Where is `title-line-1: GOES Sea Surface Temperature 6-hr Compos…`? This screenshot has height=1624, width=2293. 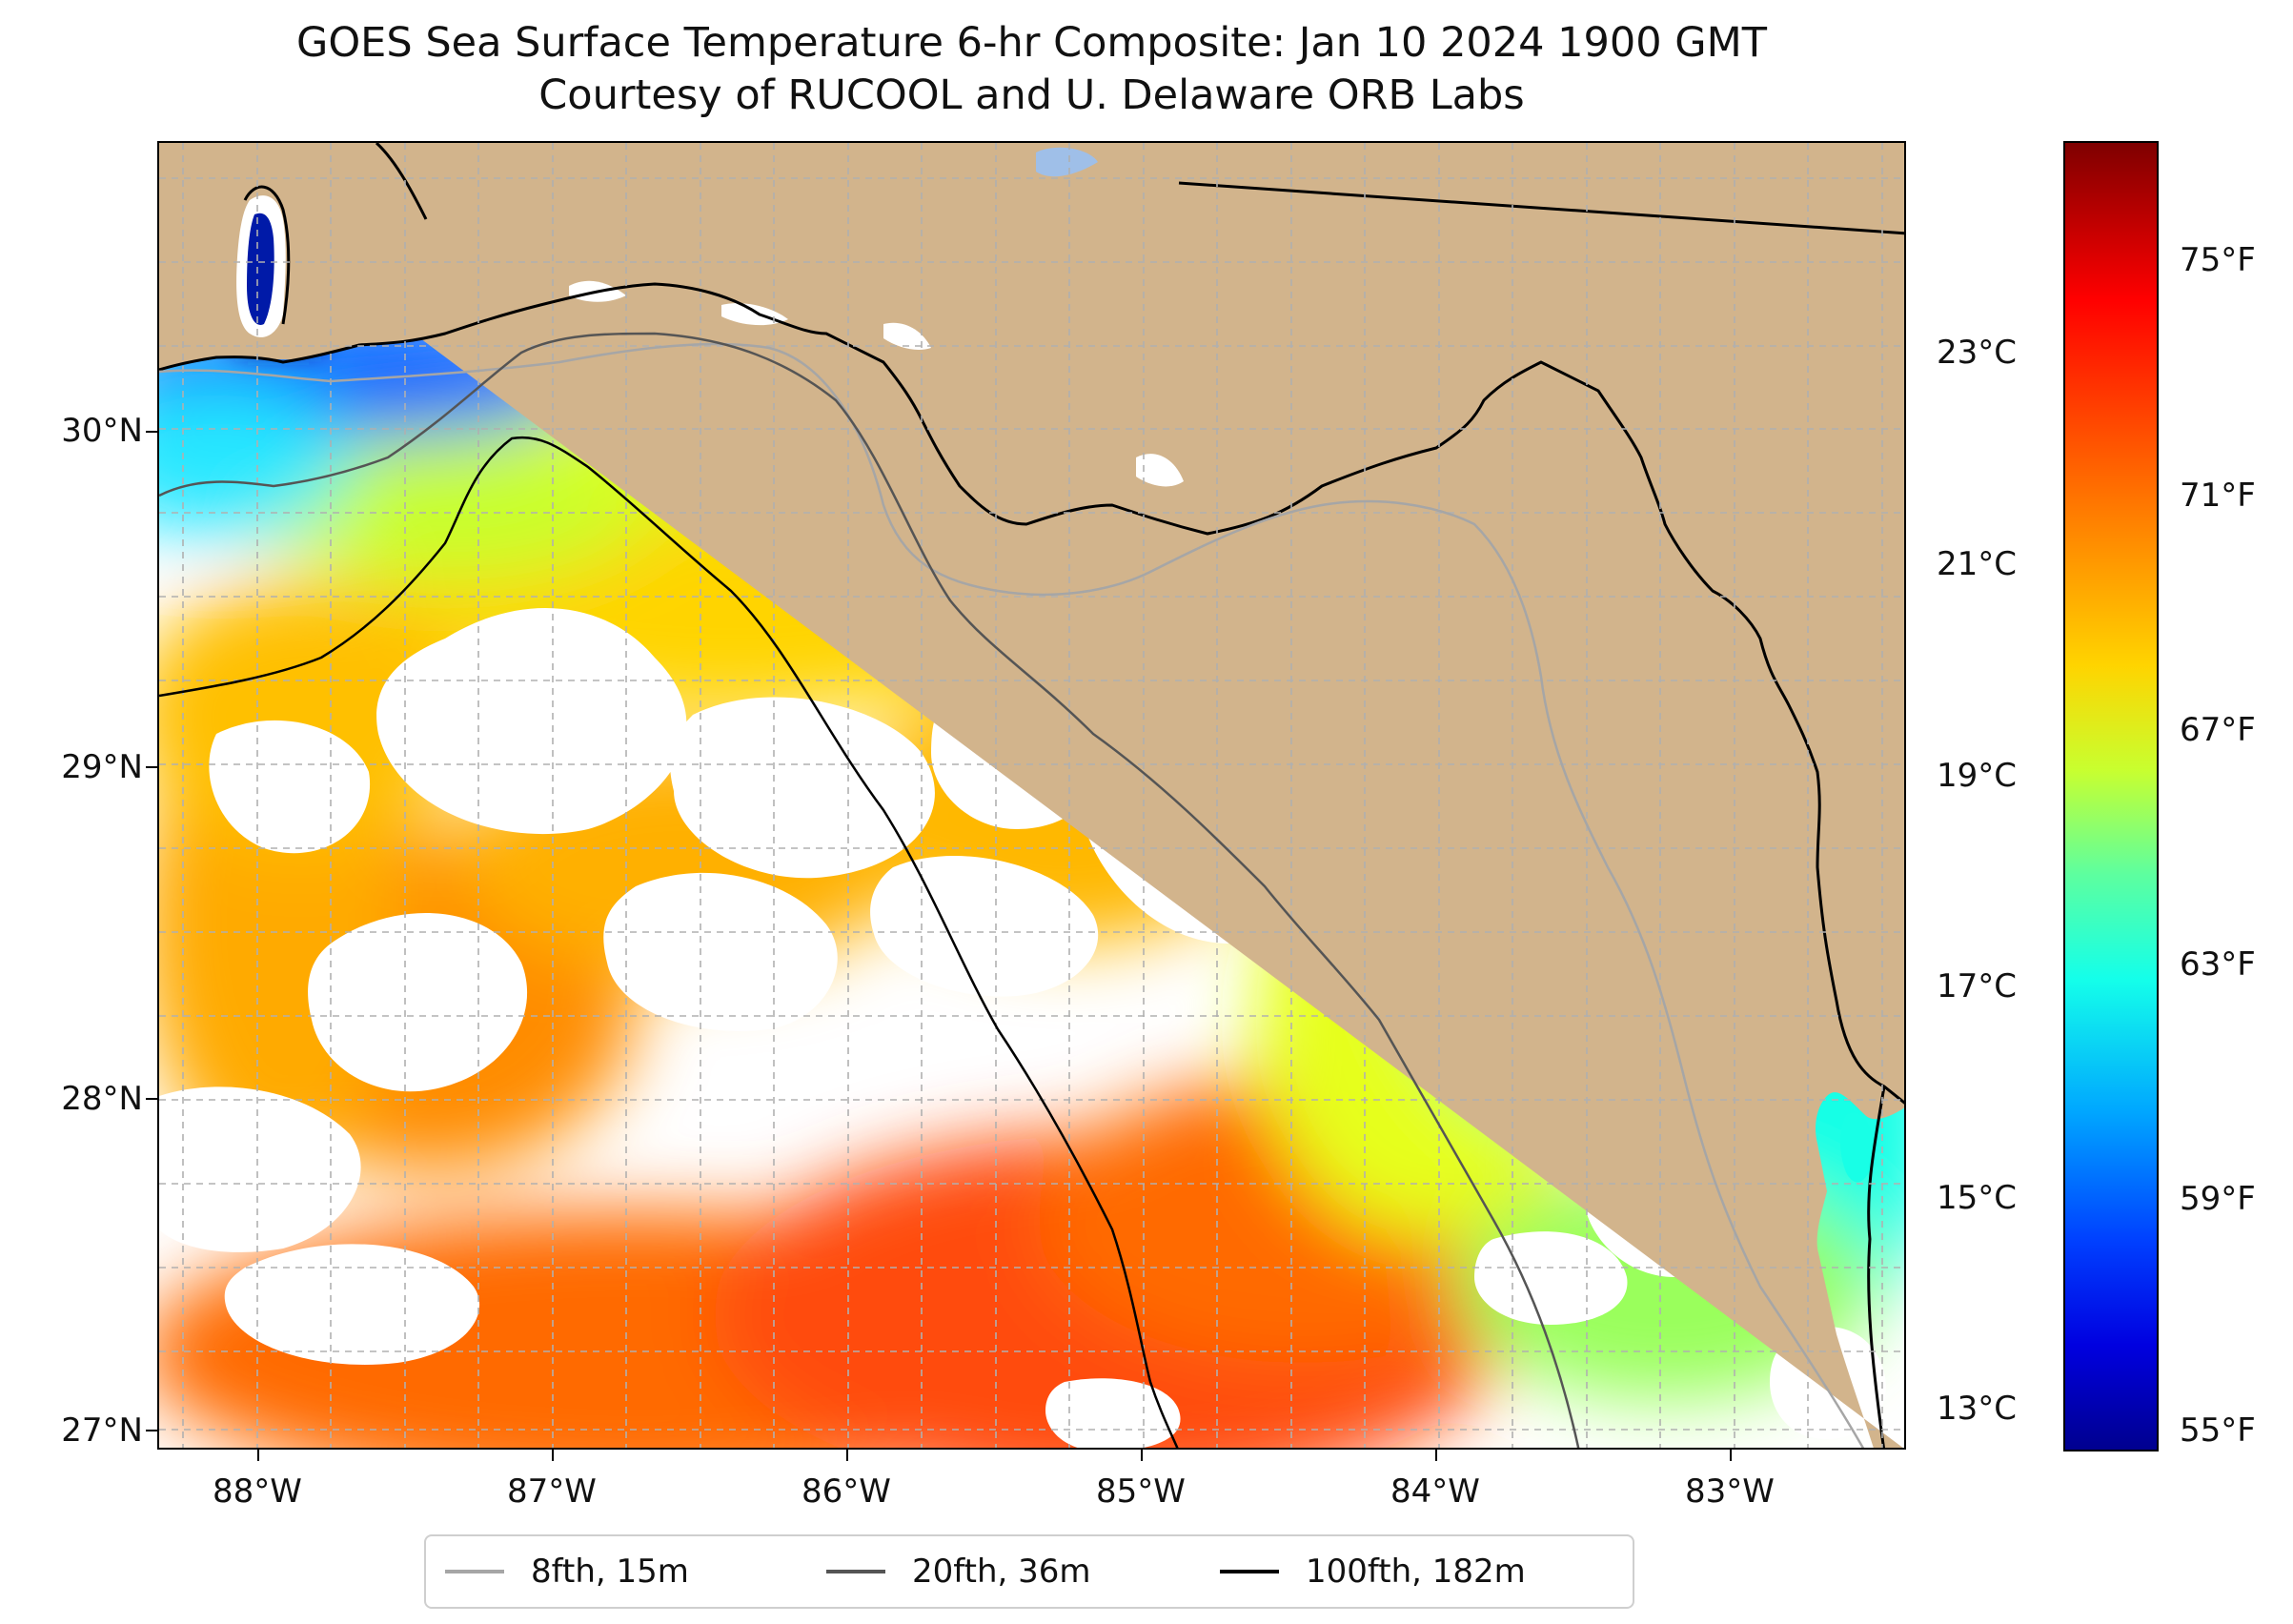
title-line-1: GOES Sea Surface Temperature 6-hr Compos… is located at coordinates (1032, 43).